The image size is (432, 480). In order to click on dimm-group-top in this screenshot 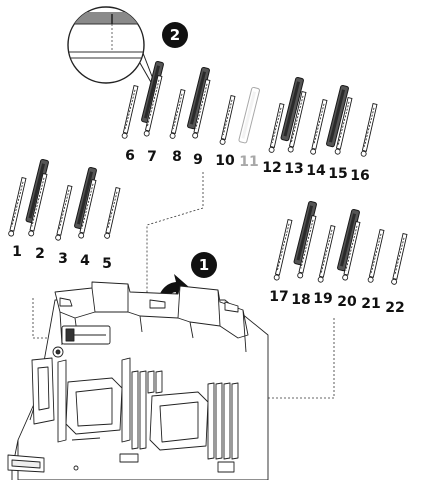, I will do `click(249, 108)`.